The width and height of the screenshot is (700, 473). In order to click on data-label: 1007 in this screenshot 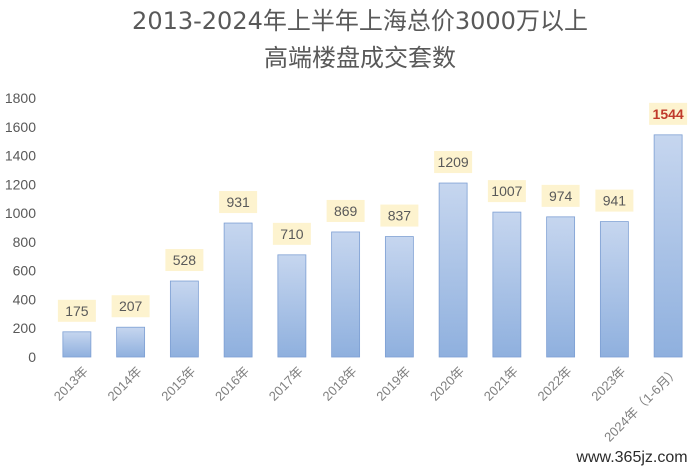, I will do `click(506, 191)`.